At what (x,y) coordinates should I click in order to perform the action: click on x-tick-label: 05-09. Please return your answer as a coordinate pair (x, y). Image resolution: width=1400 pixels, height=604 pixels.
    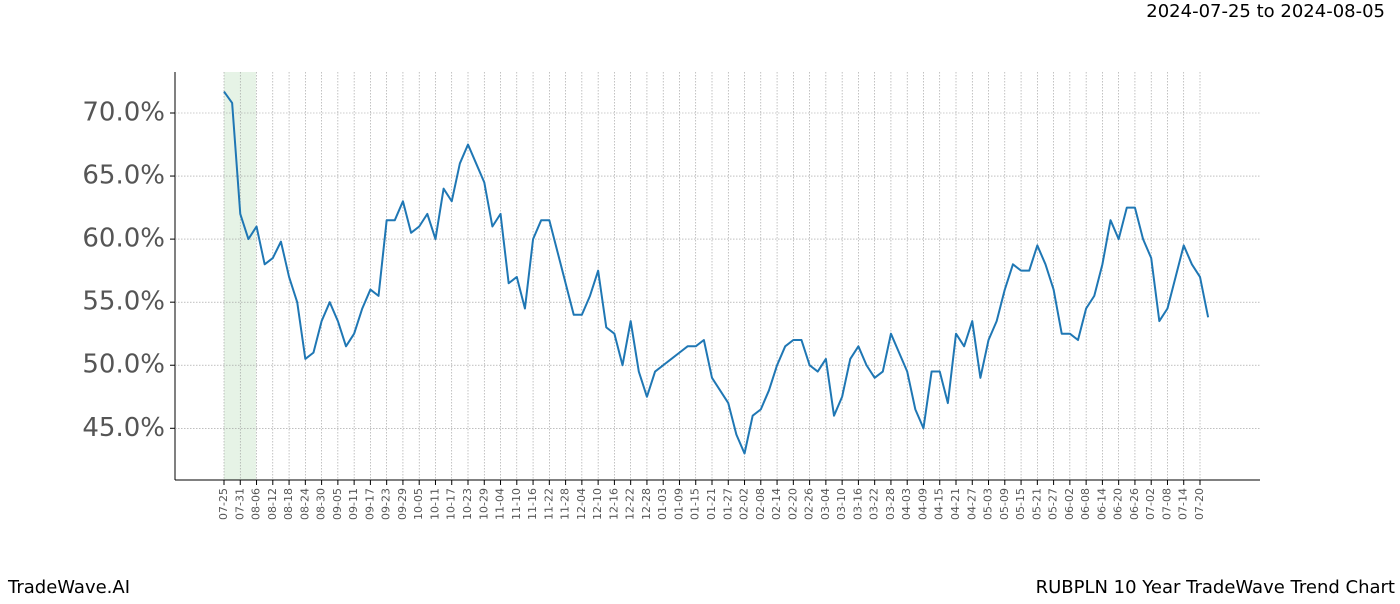
    Looking at the image, I should click on (1004, 504).